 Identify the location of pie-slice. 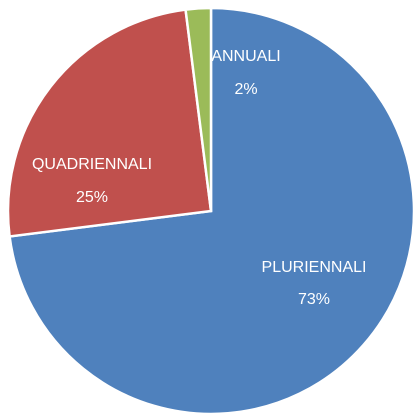
(198, 109).